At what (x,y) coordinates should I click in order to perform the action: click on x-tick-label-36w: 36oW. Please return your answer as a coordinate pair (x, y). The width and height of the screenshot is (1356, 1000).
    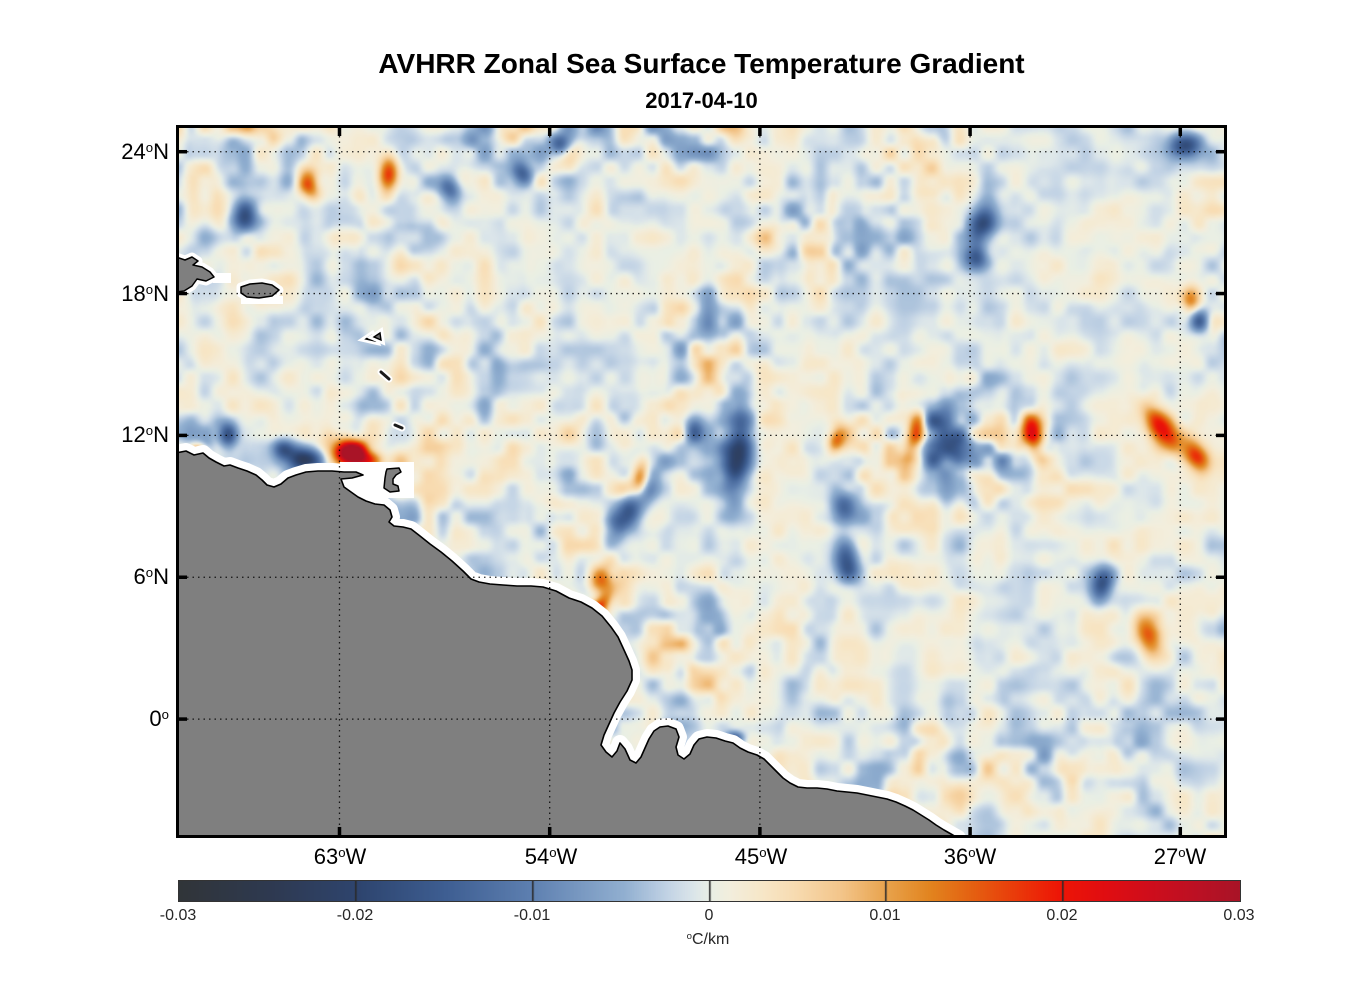
    Looking at the image, I should click on (970, 856).